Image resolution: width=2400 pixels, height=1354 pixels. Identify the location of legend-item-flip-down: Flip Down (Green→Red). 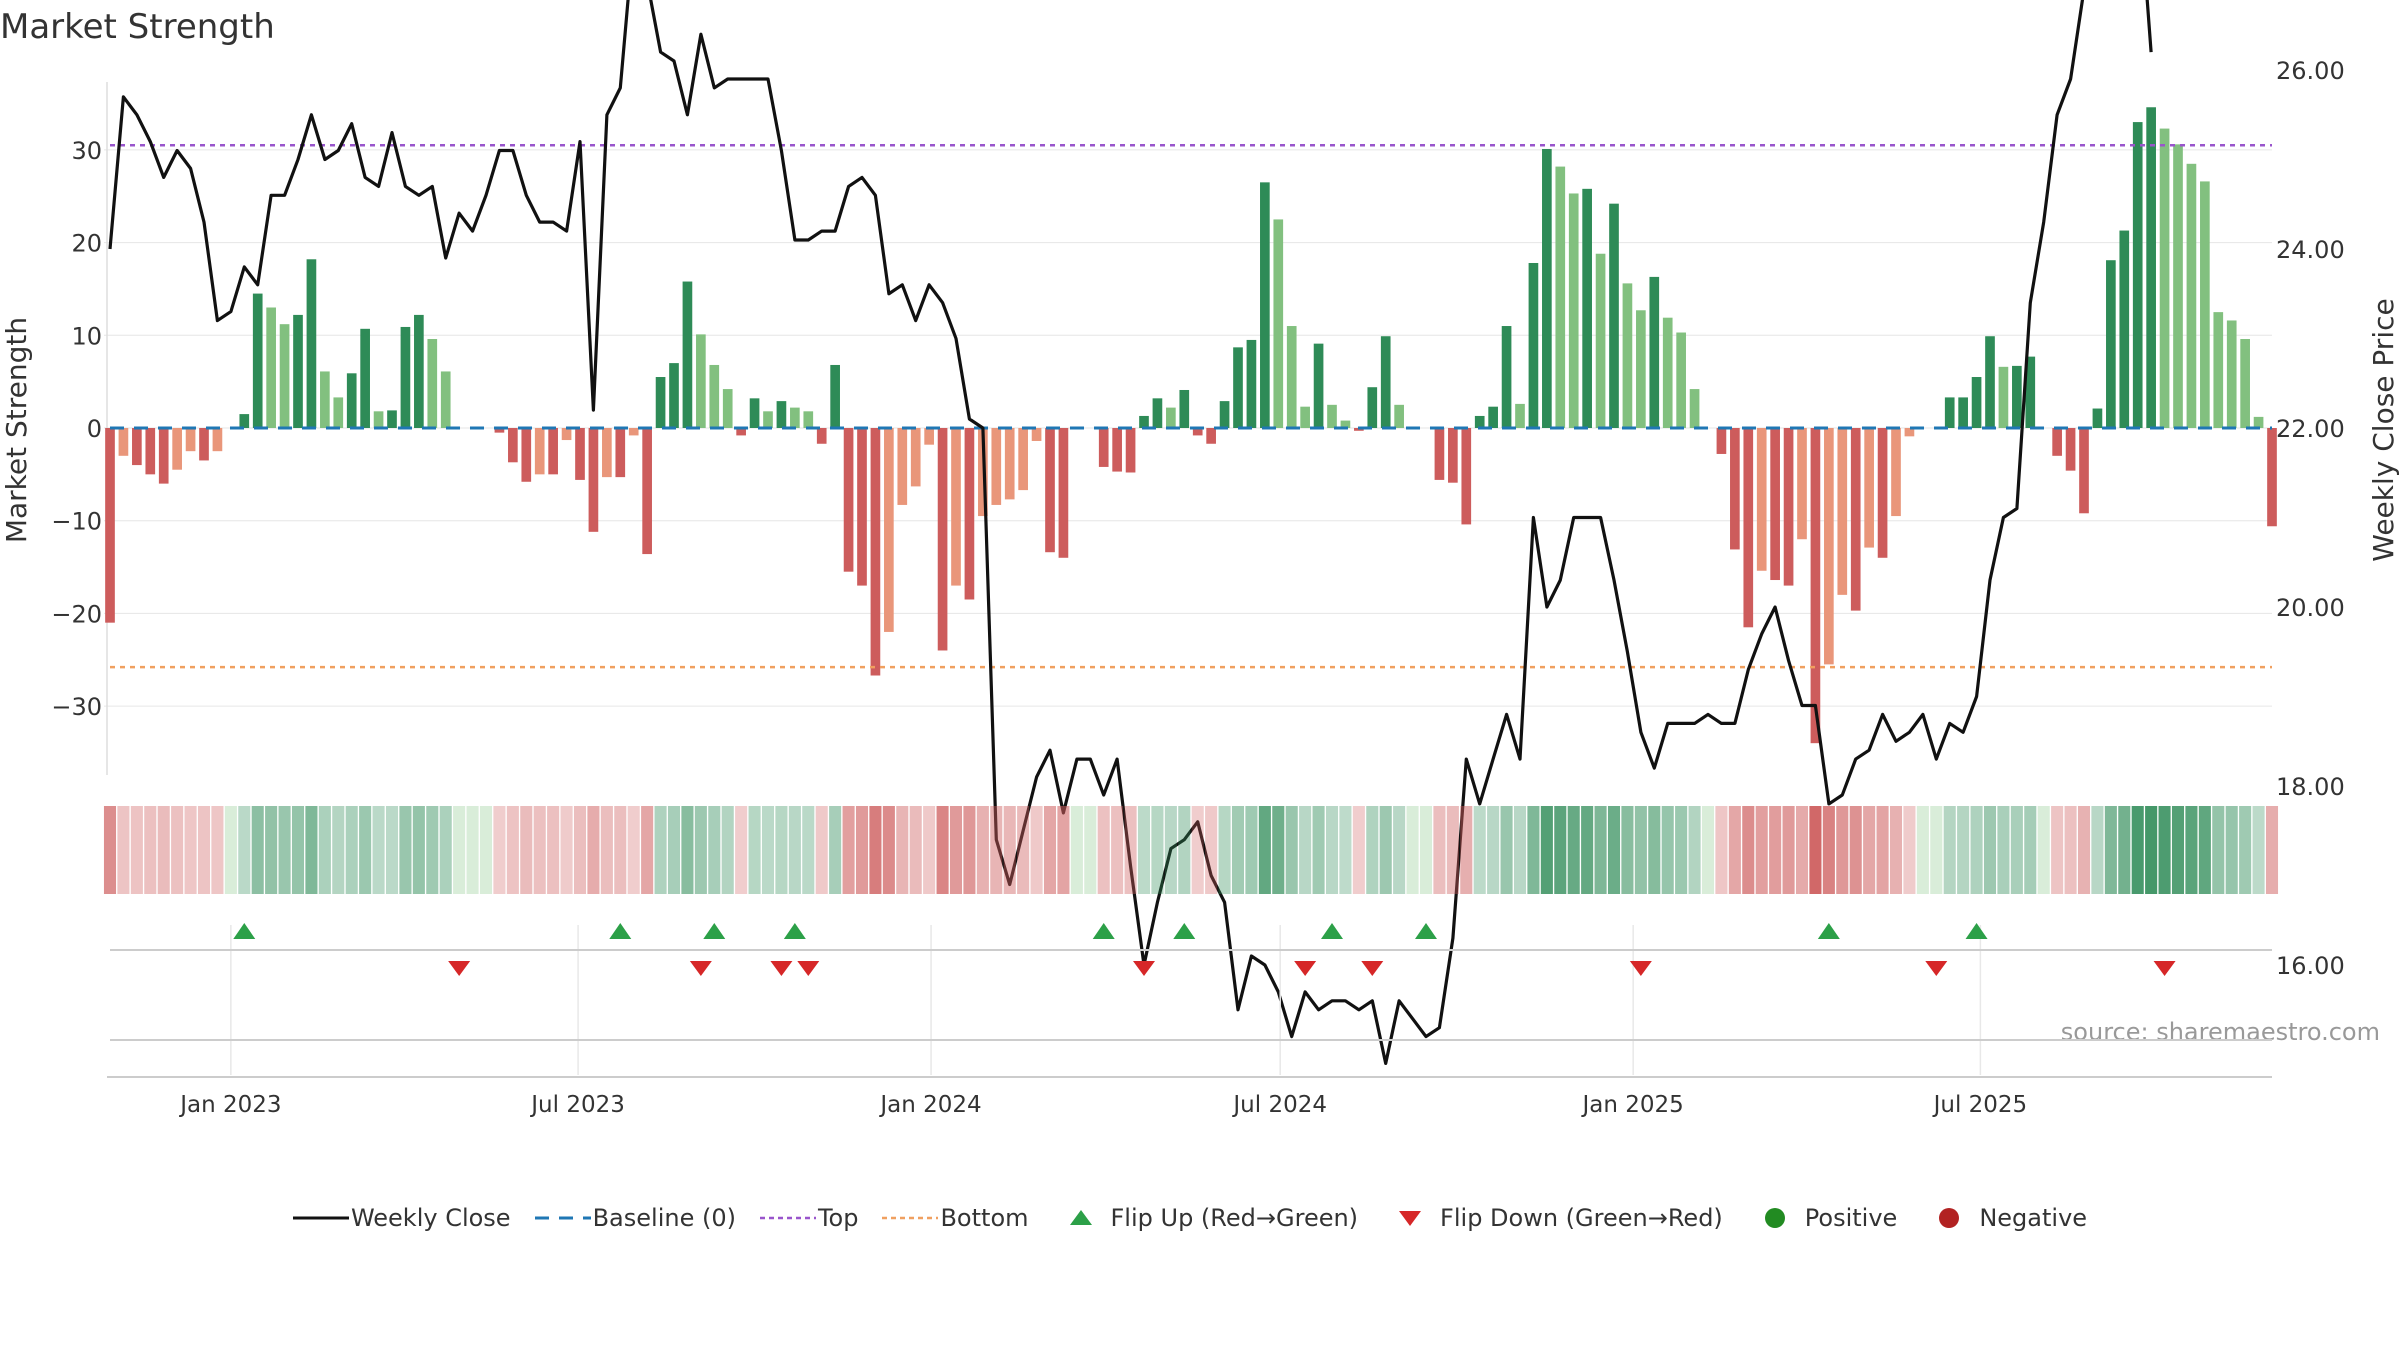
(1551, 1218).